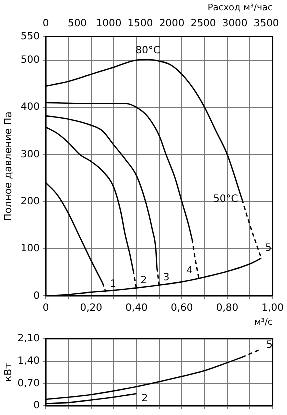 This screenshot has width=287, height=415. What do you see at coordinates (30, 36) in the screenshot?
I see `y-tick-label: 550` at bounding box center [30, 36].